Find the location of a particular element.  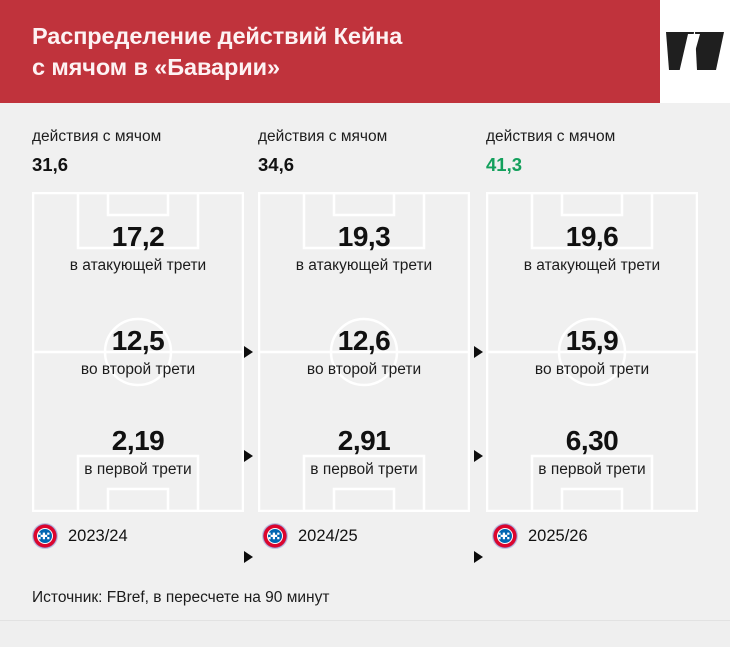

zone-attacking-third: 19,6 в атакующей трети is located at coordinates (592, 248).